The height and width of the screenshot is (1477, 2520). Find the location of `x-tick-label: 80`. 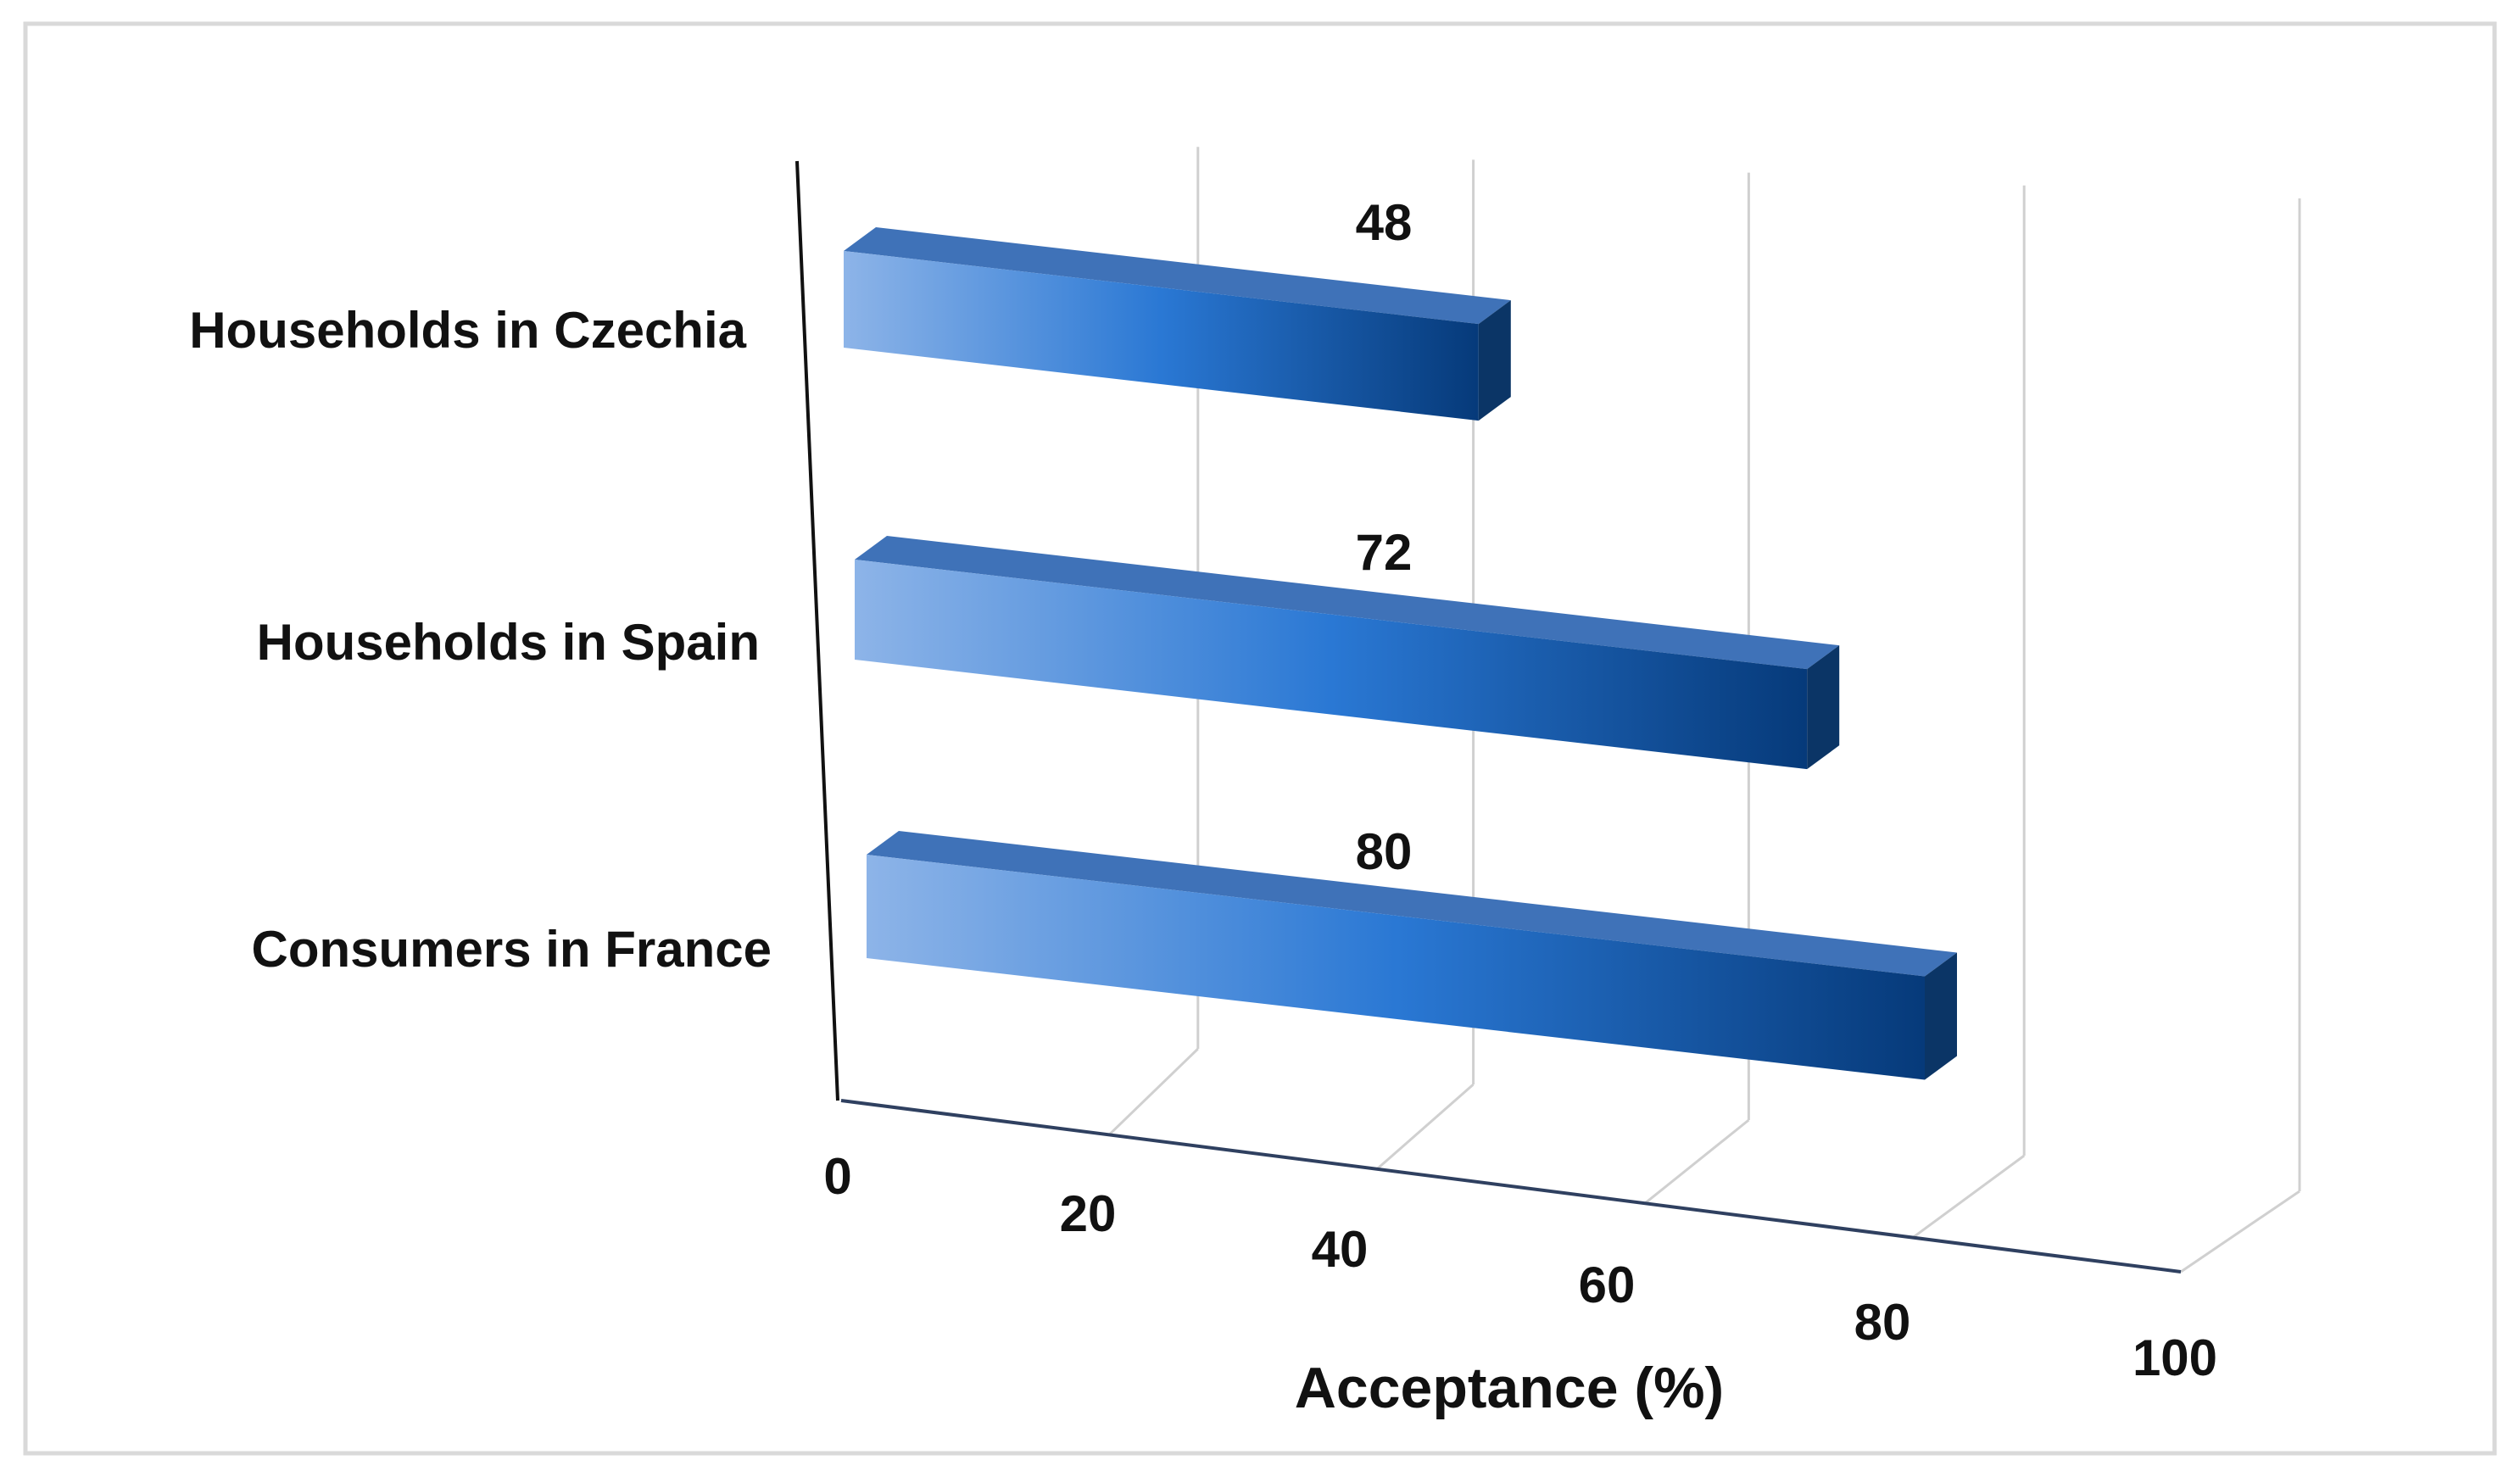

x-tick-label: 80 is located at coordinates (1882, 1322).